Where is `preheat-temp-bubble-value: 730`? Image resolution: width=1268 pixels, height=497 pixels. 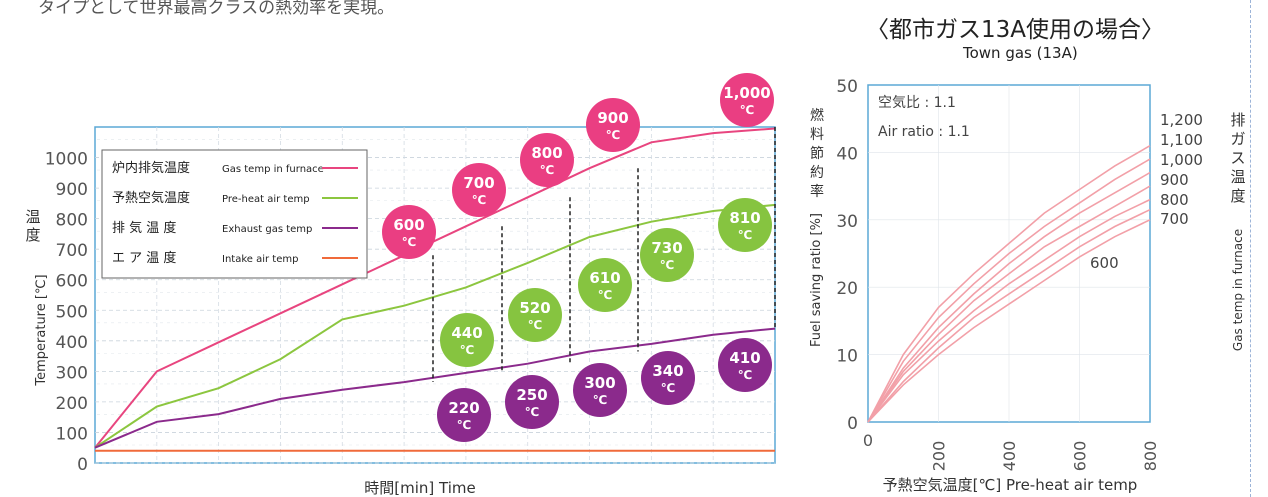 preheat-temp-bubble-value: 730 is located at coordinates (666, 248).